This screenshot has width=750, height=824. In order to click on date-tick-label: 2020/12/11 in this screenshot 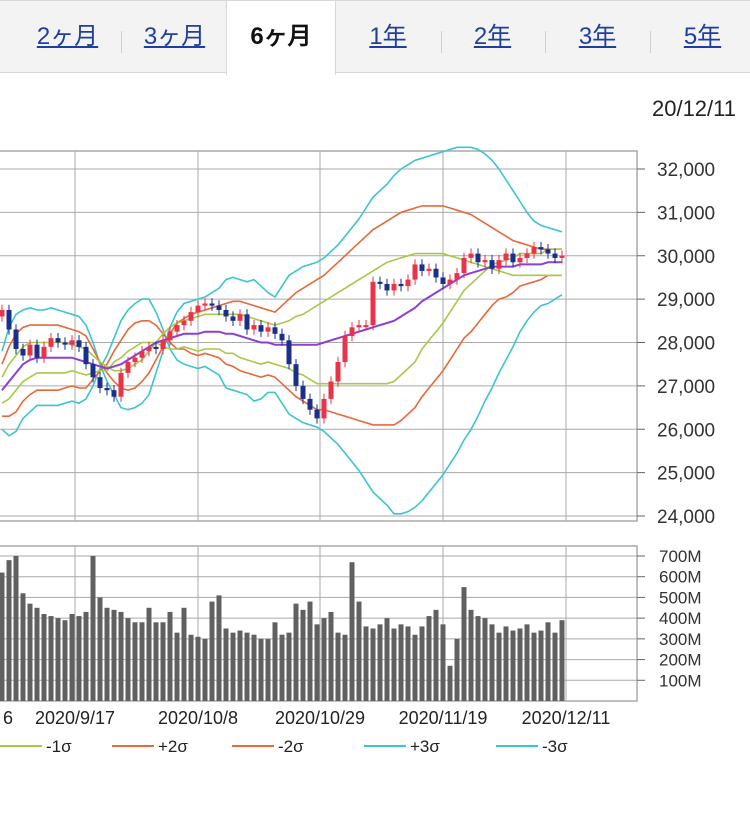, I will do `click(566, 718)`.